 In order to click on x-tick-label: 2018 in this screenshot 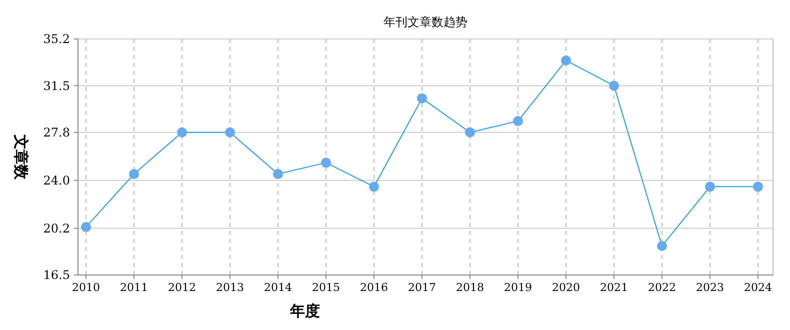, I will do `click(470, 287)`.